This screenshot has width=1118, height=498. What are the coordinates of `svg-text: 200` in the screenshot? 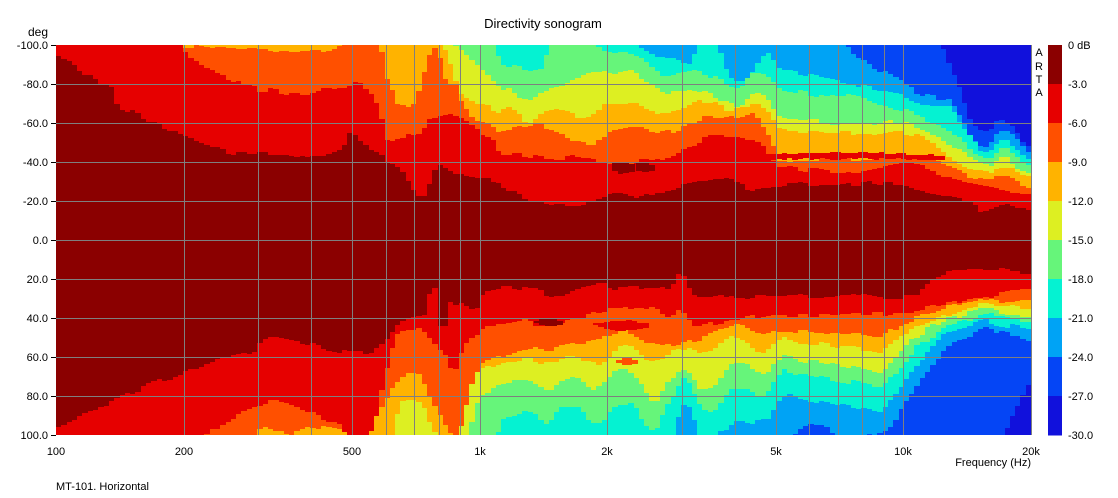 It's located at (184, 452).